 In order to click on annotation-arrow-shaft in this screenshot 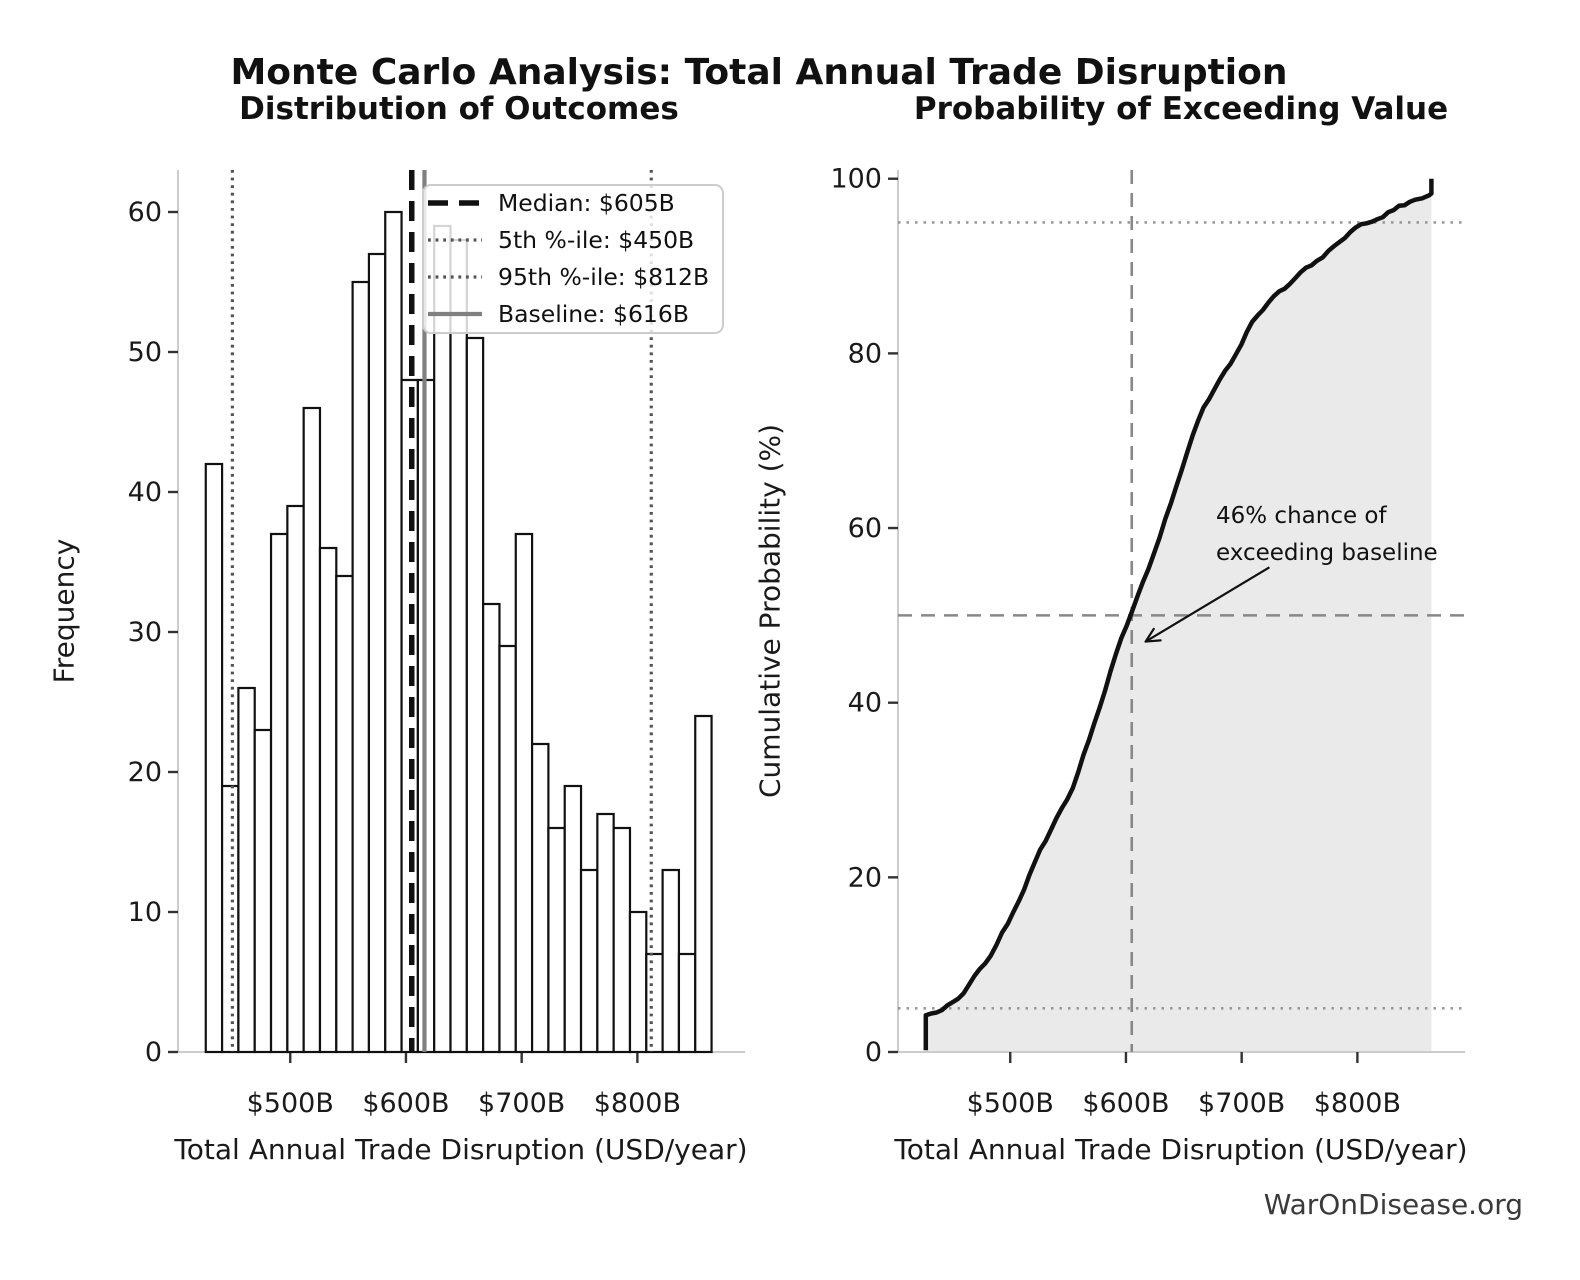, I will do `click(1208, 604)`.